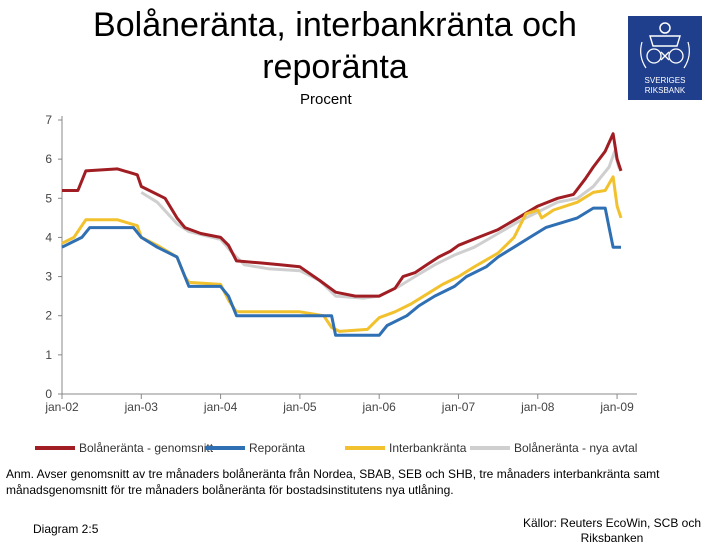 The height and width of the screenshot is (546, 720). What do you see at coordinates (299, 407) in the screenshot?
I see `x-tick-label: jan-05` at bounding box center [299, 407].